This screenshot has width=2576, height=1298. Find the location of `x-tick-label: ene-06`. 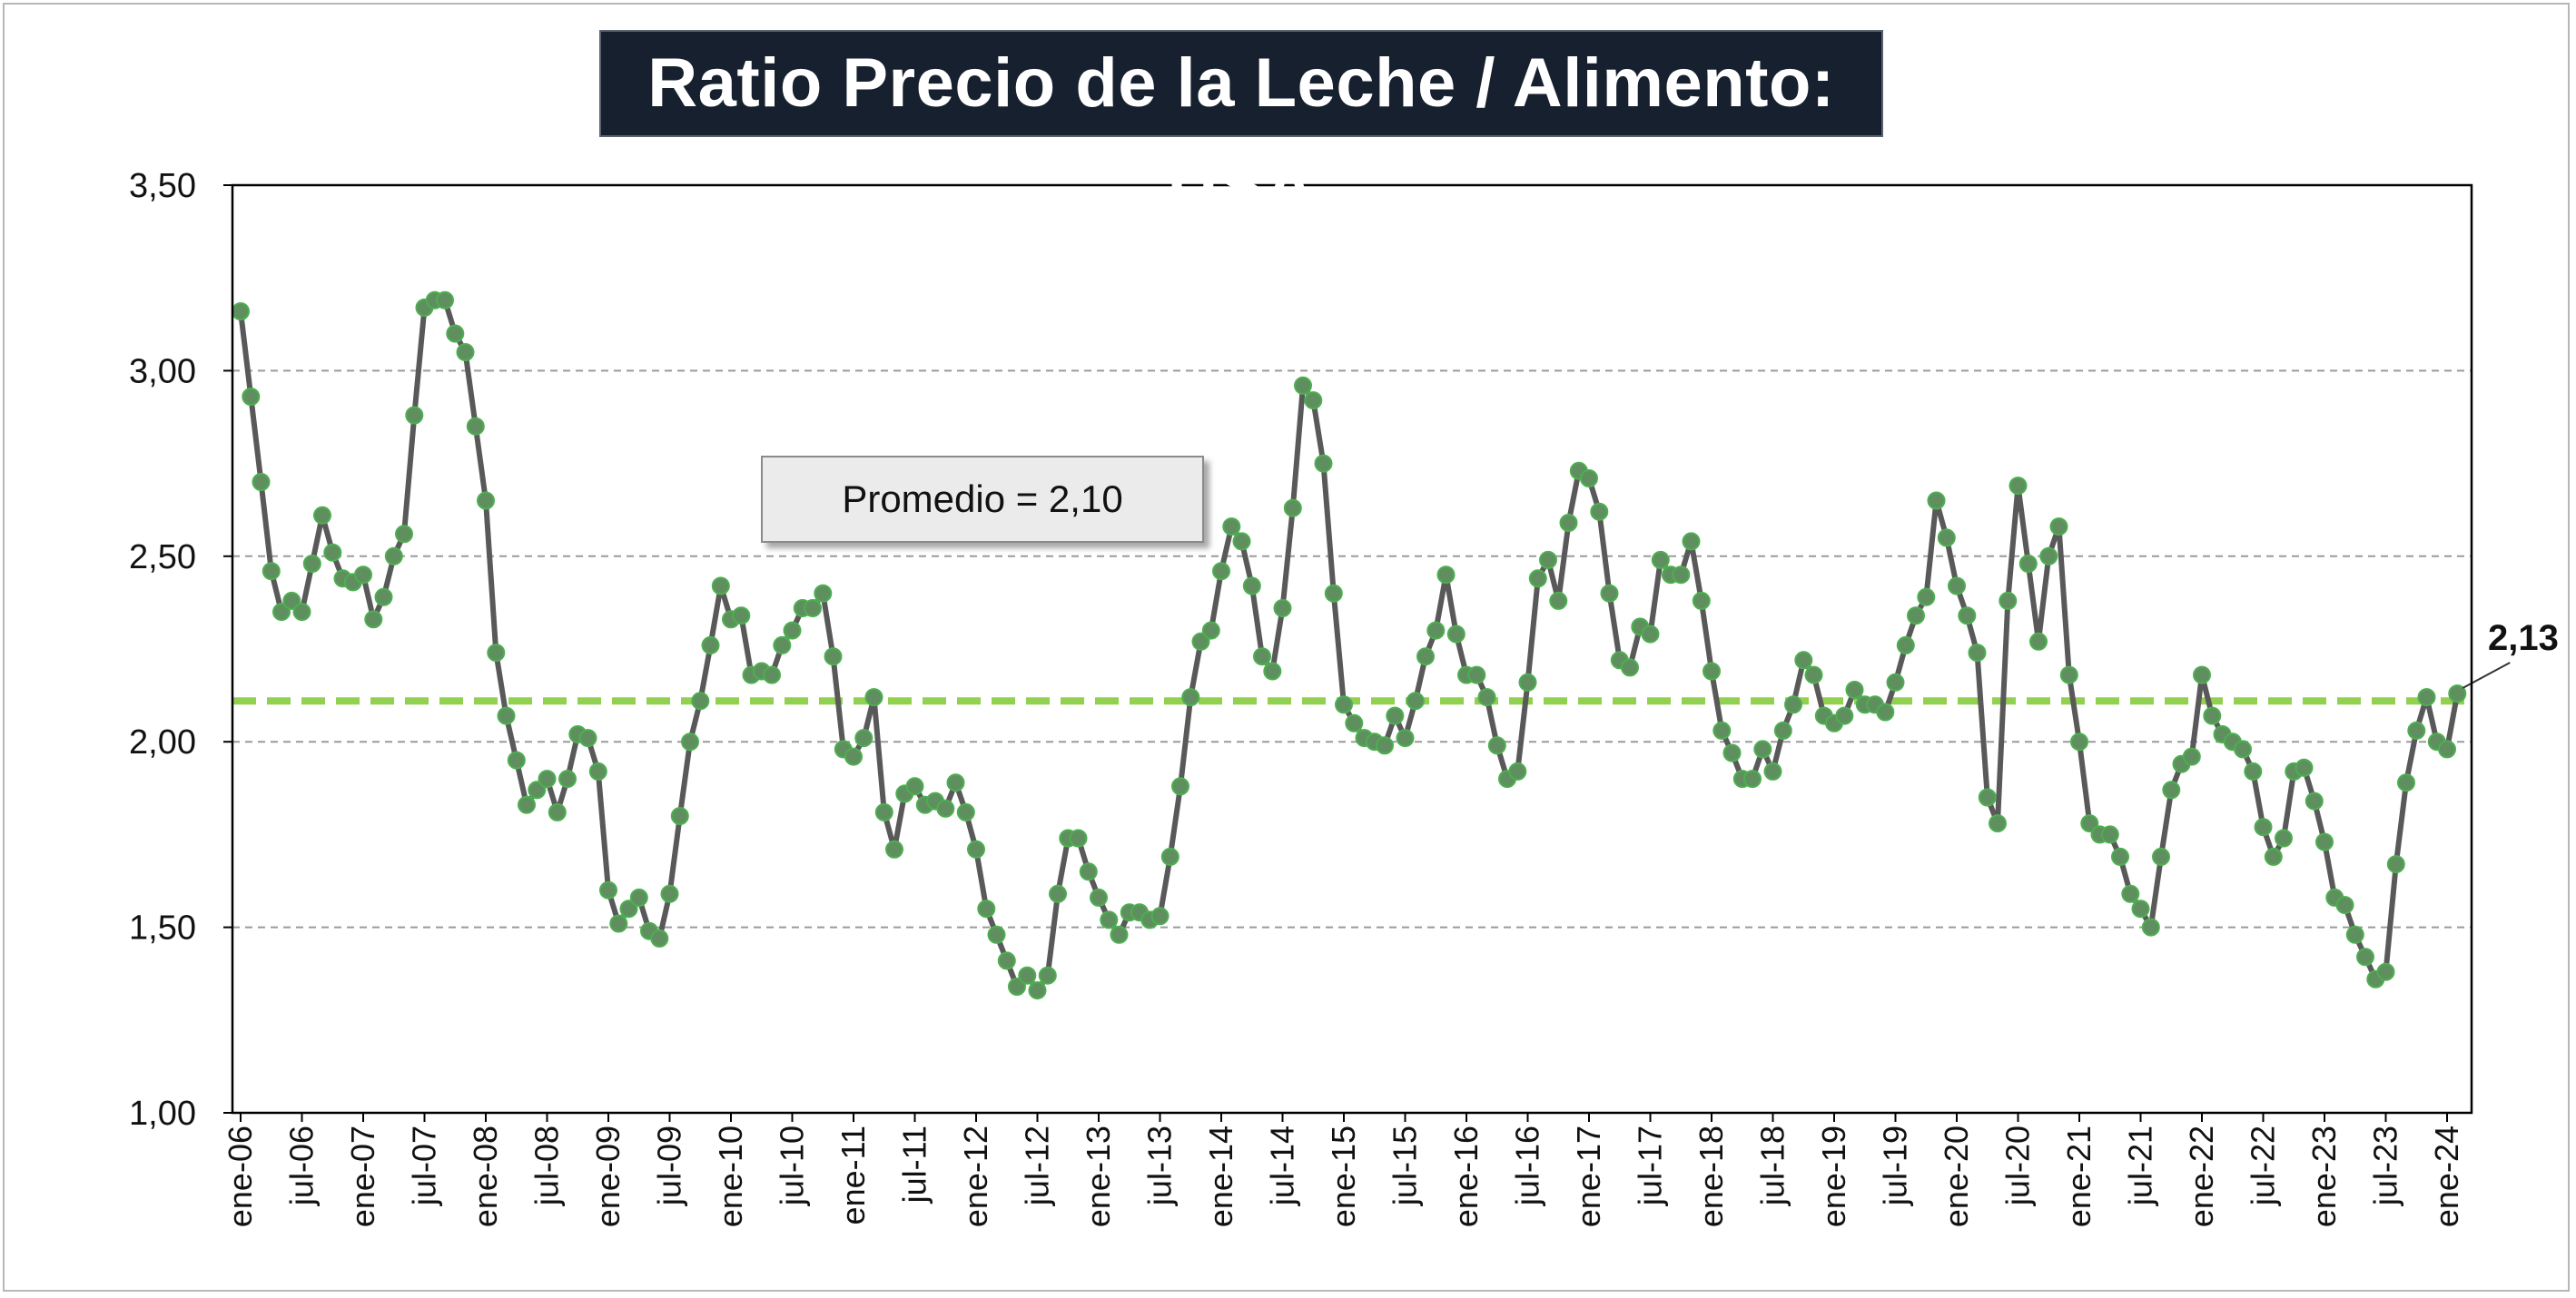

x-tick-label: ene-06 is located at coordinates (240, 1176).